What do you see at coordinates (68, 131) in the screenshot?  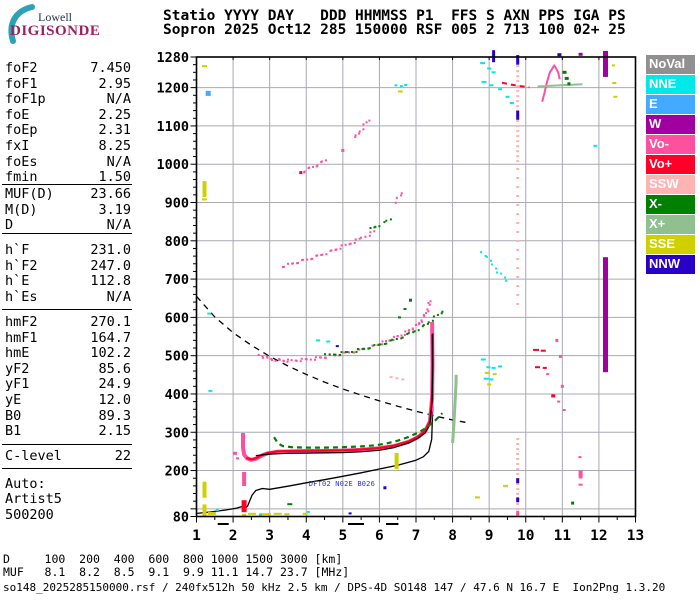 I see `parameter-row-foep: foEp 2.31` at bounding box center [68, 131].